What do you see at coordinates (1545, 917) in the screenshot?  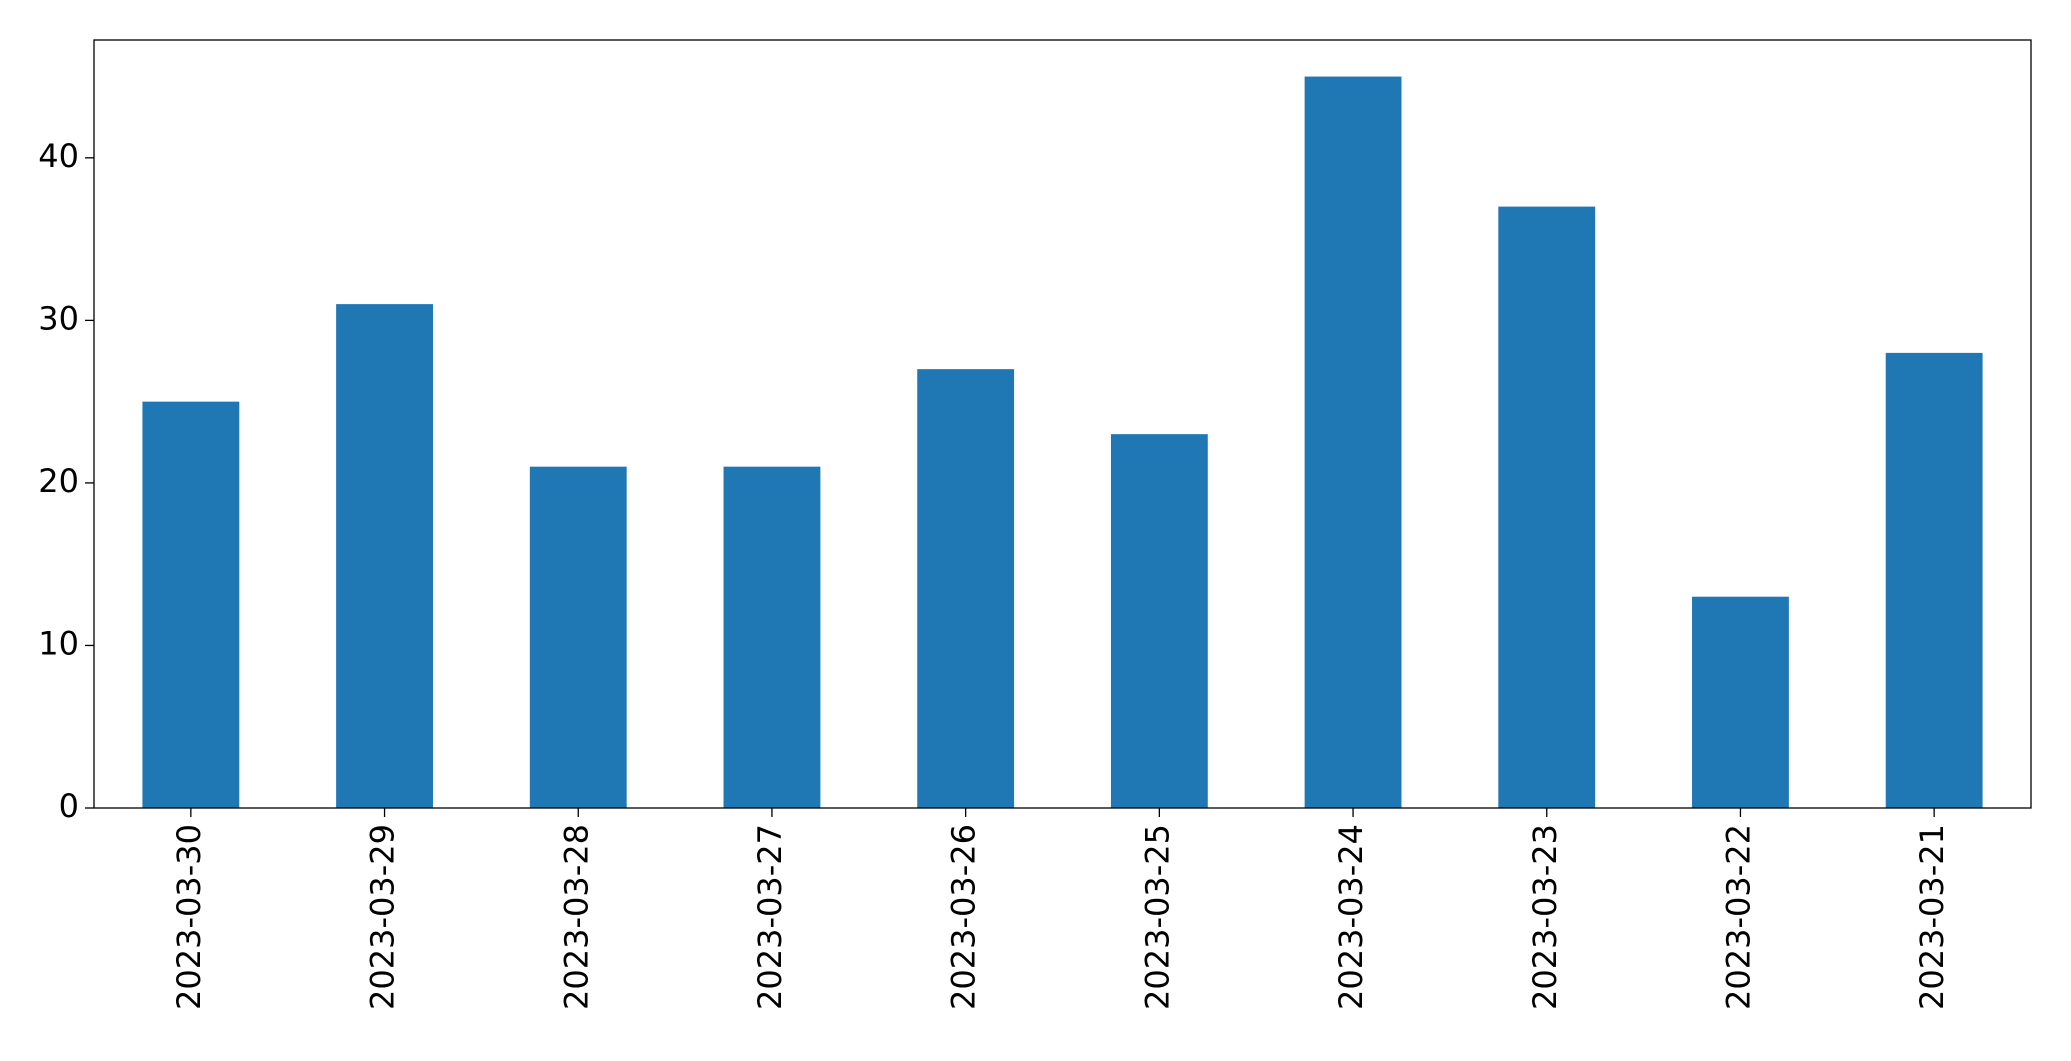 I see `x-tick-label: 2023-03-23` at bounding box center [1545, 917].